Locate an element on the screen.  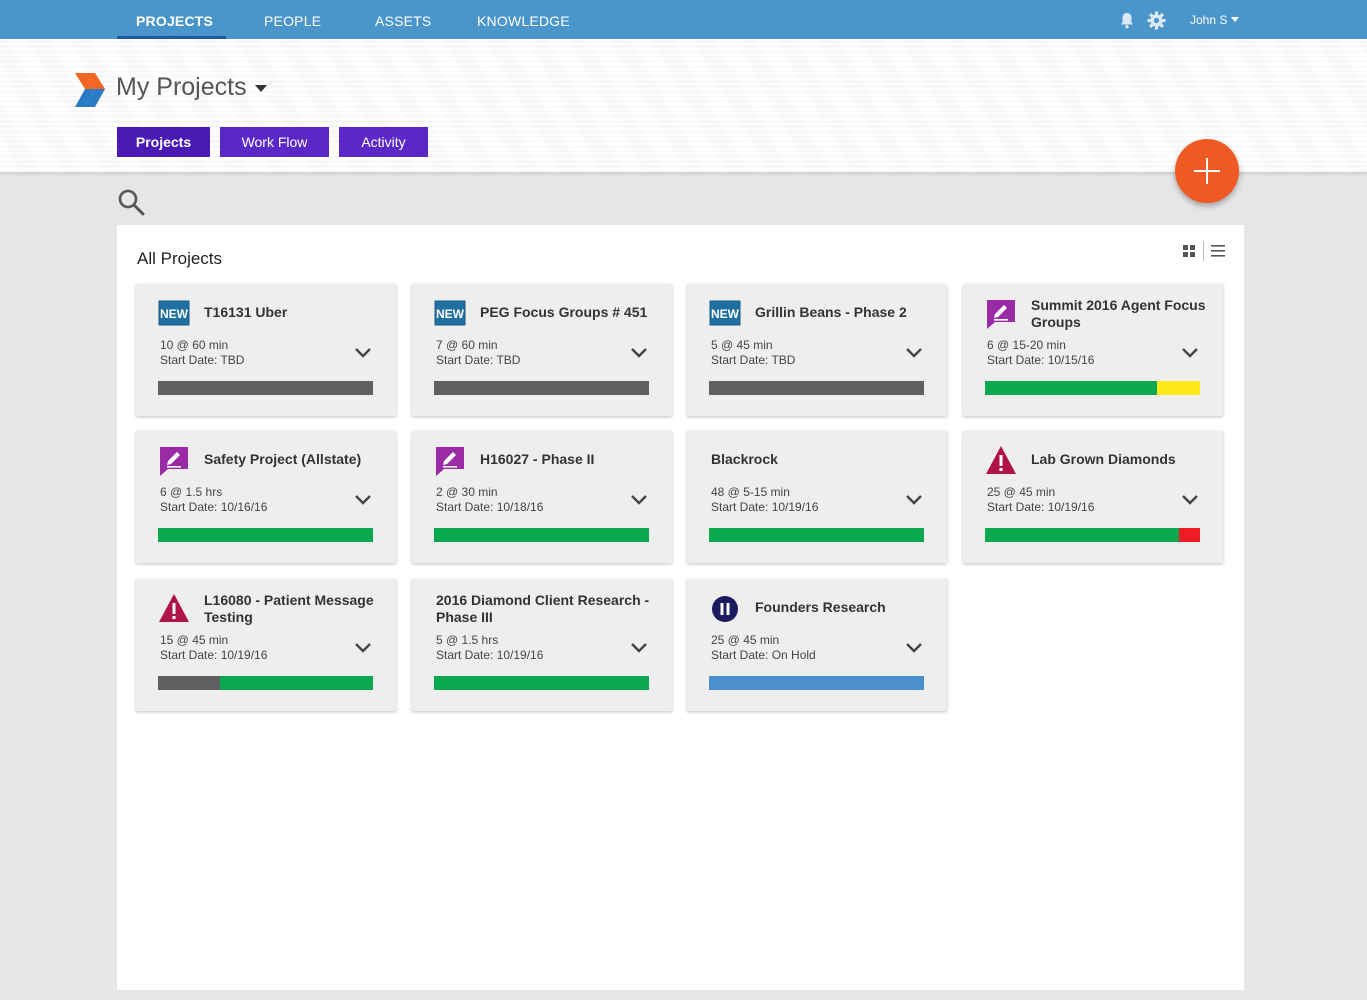
project-meta: 15 @ 45 min Start Date: 10/19/16 is located at coordinates (213, 648).